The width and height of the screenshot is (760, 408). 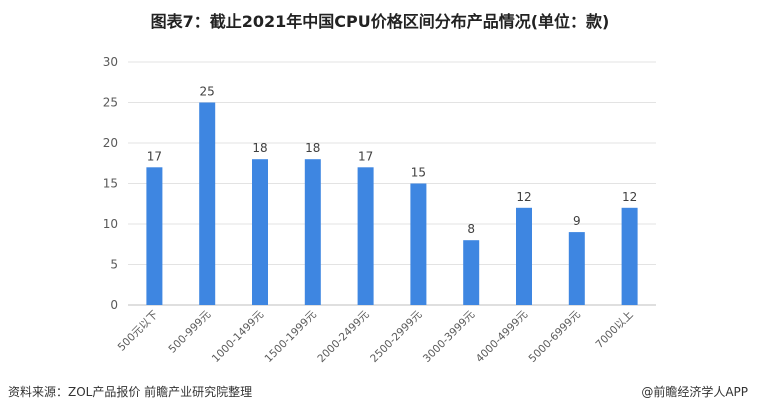 What do you see at coordinates (259, 148) in the screenshot?
I see `data-label-2: 18` at bounding box center [259, 148].